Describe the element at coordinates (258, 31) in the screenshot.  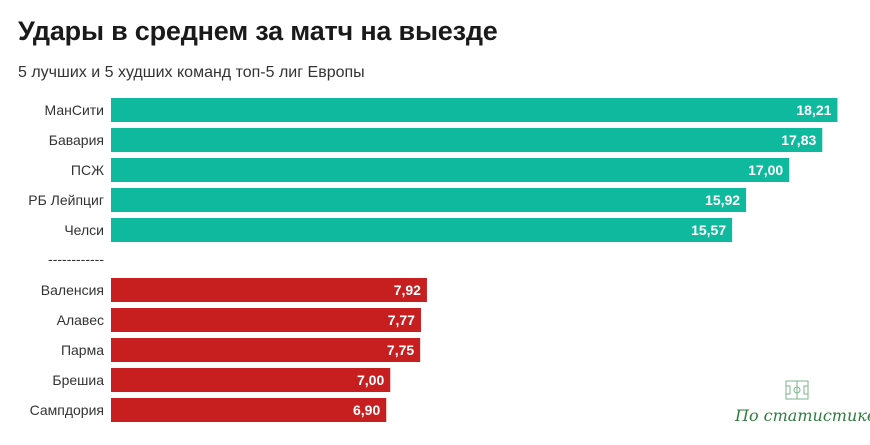
I see `chart-title: Удары в среднем за матч на выезде` at that location.